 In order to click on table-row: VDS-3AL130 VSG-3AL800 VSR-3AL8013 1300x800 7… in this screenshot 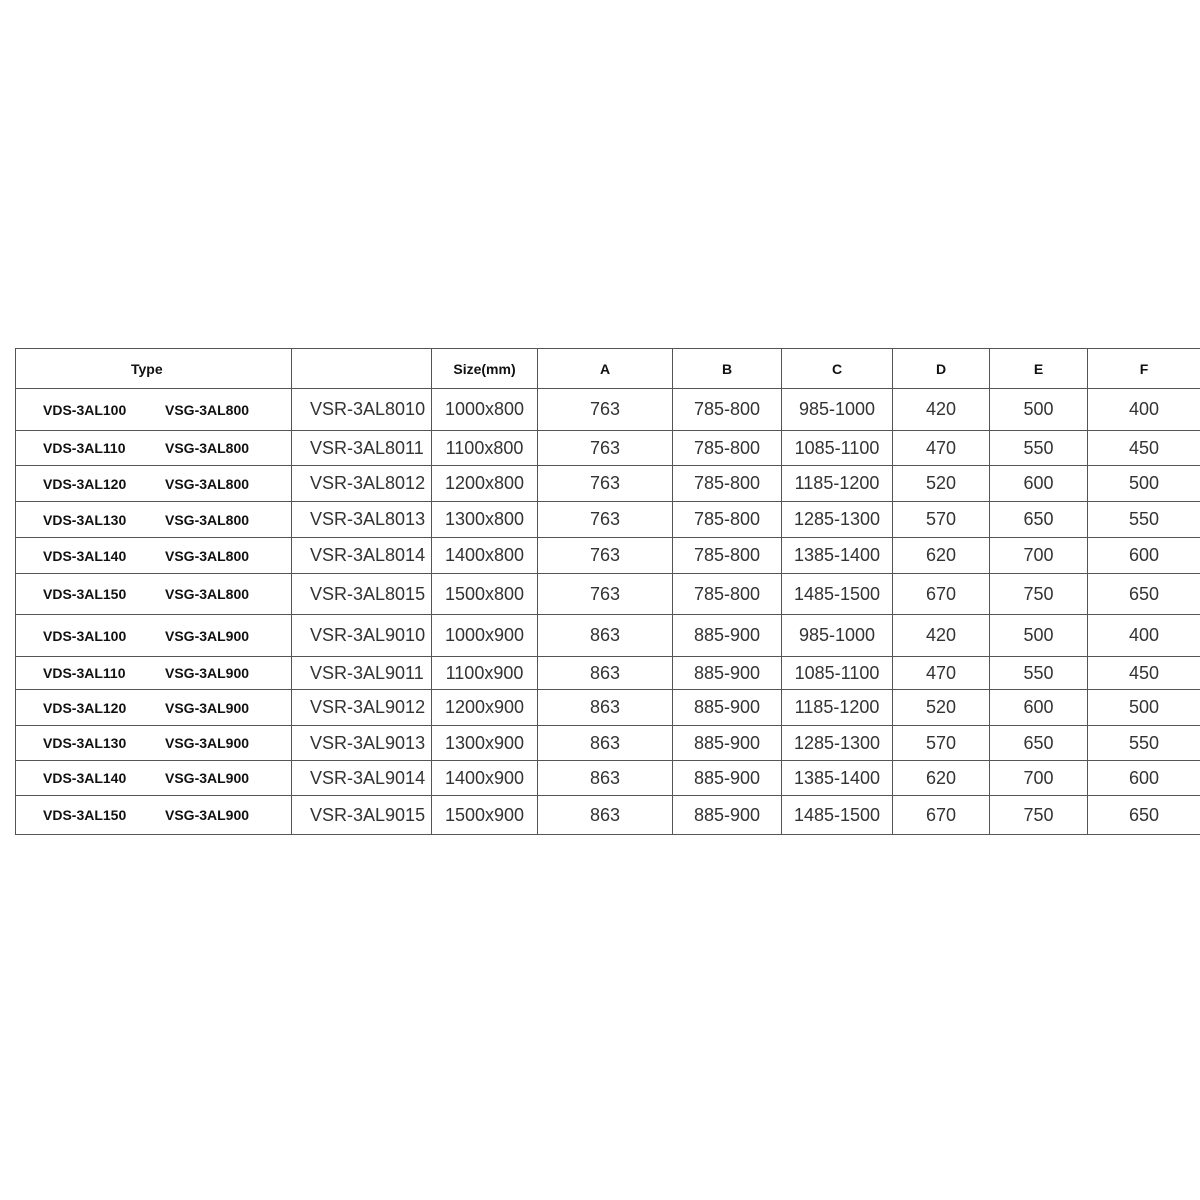, I will do `click(607, 519)`.